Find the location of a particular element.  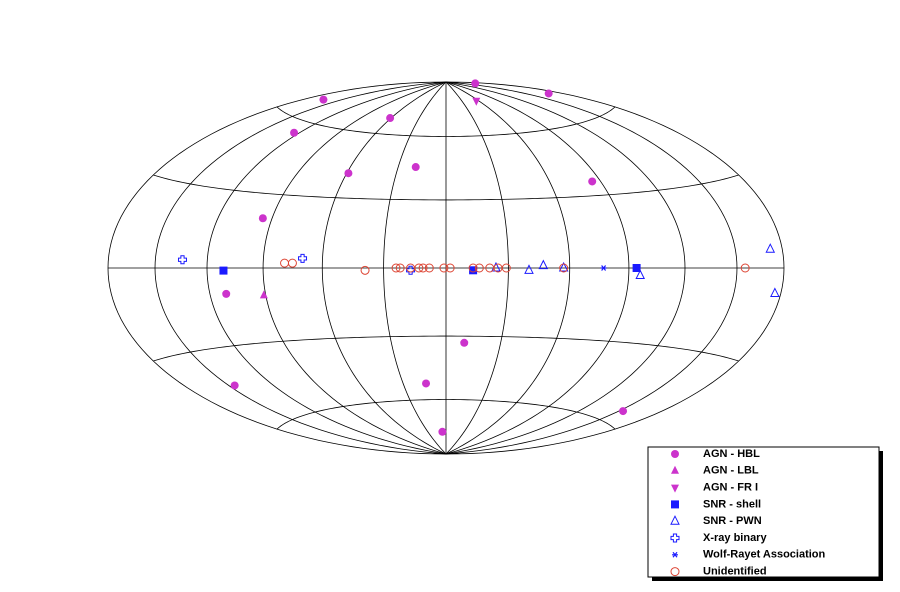

legend is located at coordinates (763, 512).